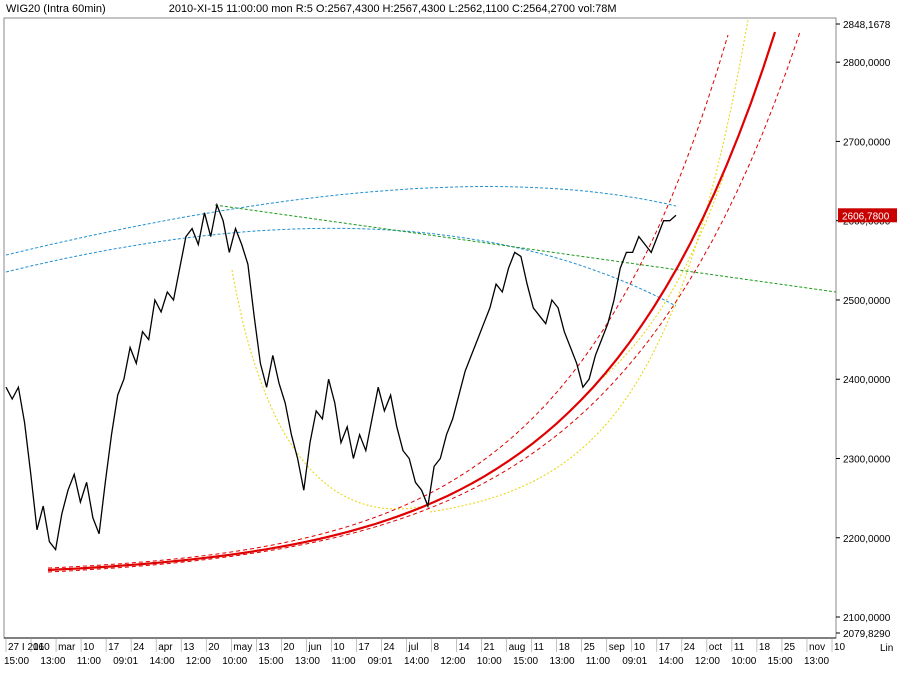  Describe the element at coordinates (662, 277) in the screenshot. I see `yellow-short-arc` at that location.